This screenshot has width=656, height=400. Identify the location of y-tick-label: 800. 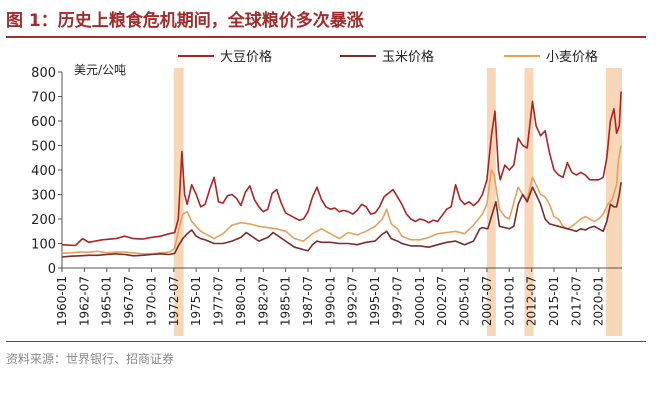
(43, 73).